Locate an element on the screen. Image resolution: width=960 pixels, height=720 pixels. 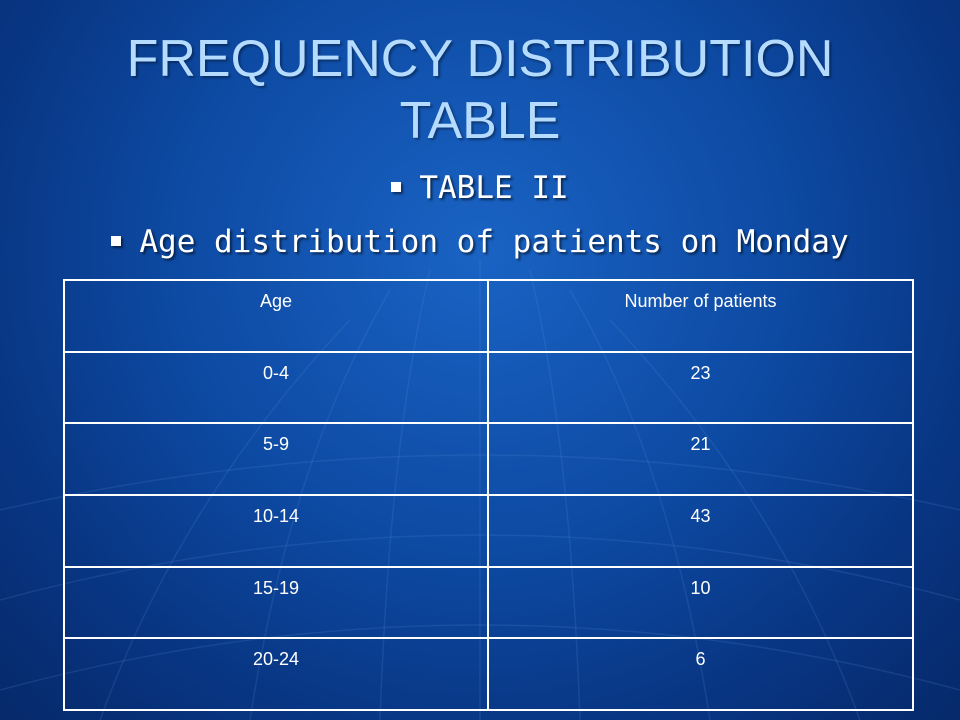
cell-age: 0-4 is located at coordinates (276, 387).